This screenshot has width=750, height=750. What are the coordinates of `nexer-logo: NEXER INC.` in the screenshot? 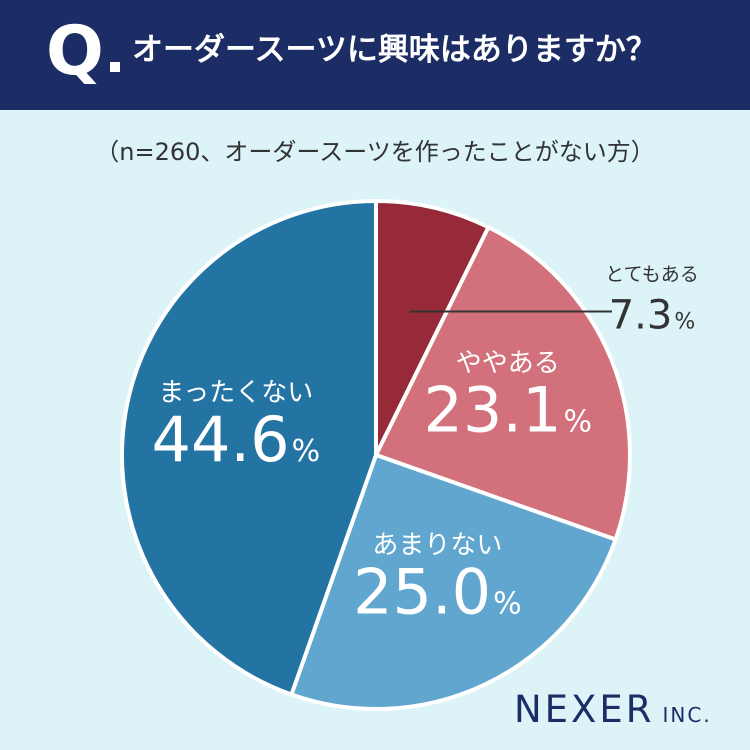 It's located at (613, 709).